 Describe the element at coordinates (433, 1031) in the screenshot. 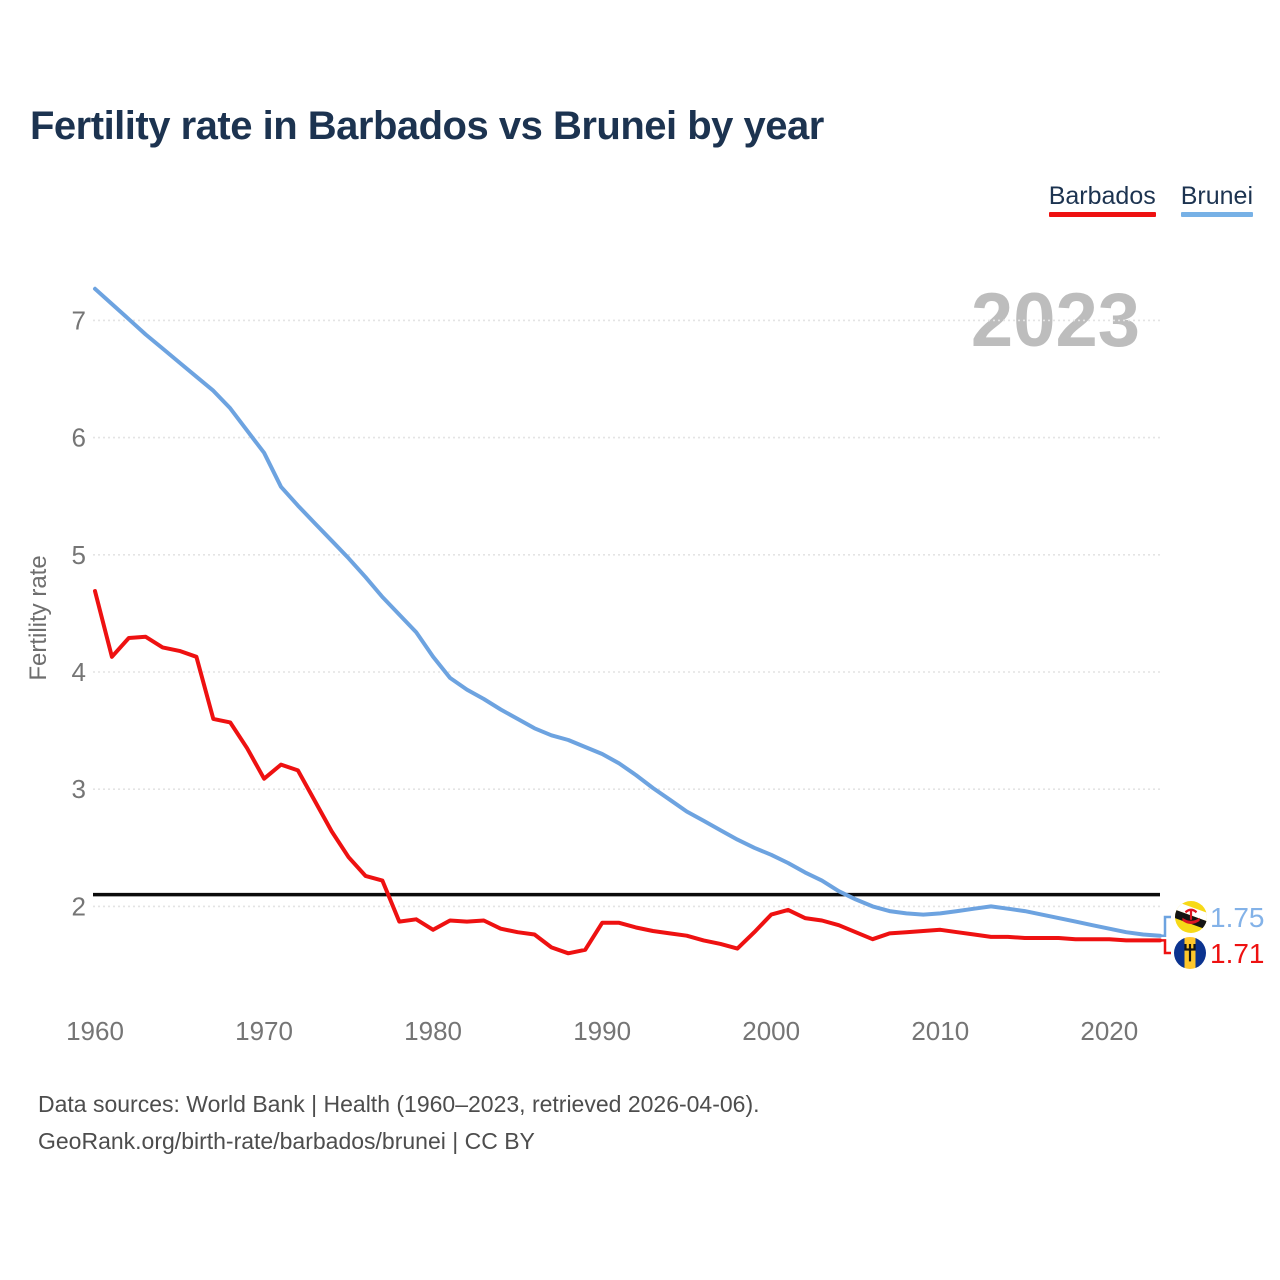

I see `x-tick-label-1980: 1980` at that location.